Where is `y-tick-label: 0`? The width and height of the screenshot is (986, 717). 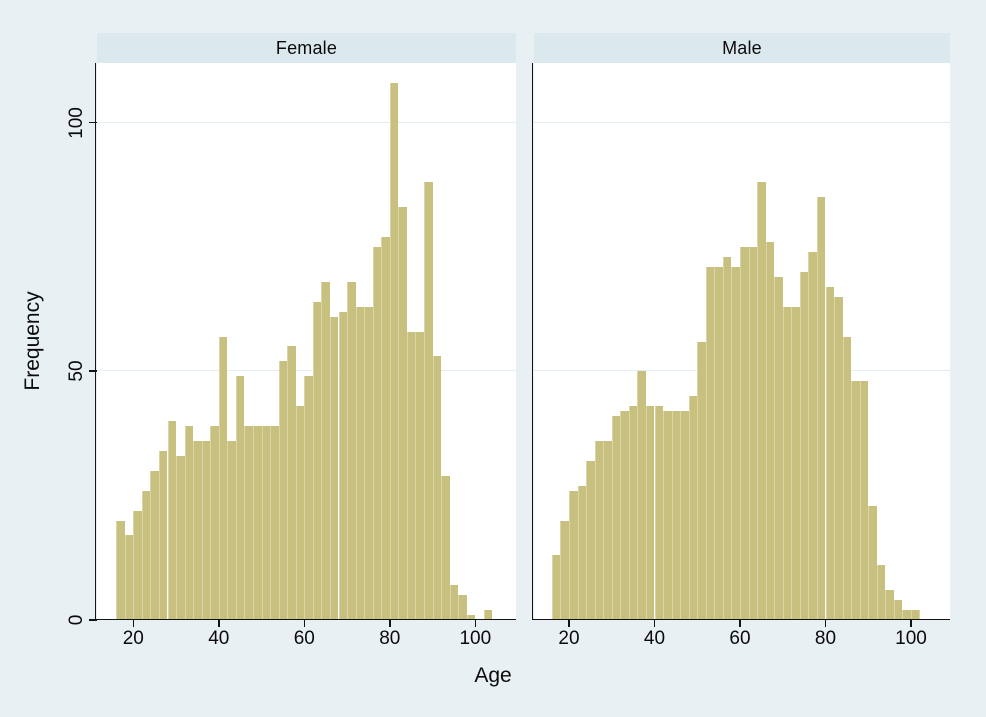
y-tick-label: 0 is located at coordinates (76, 620).